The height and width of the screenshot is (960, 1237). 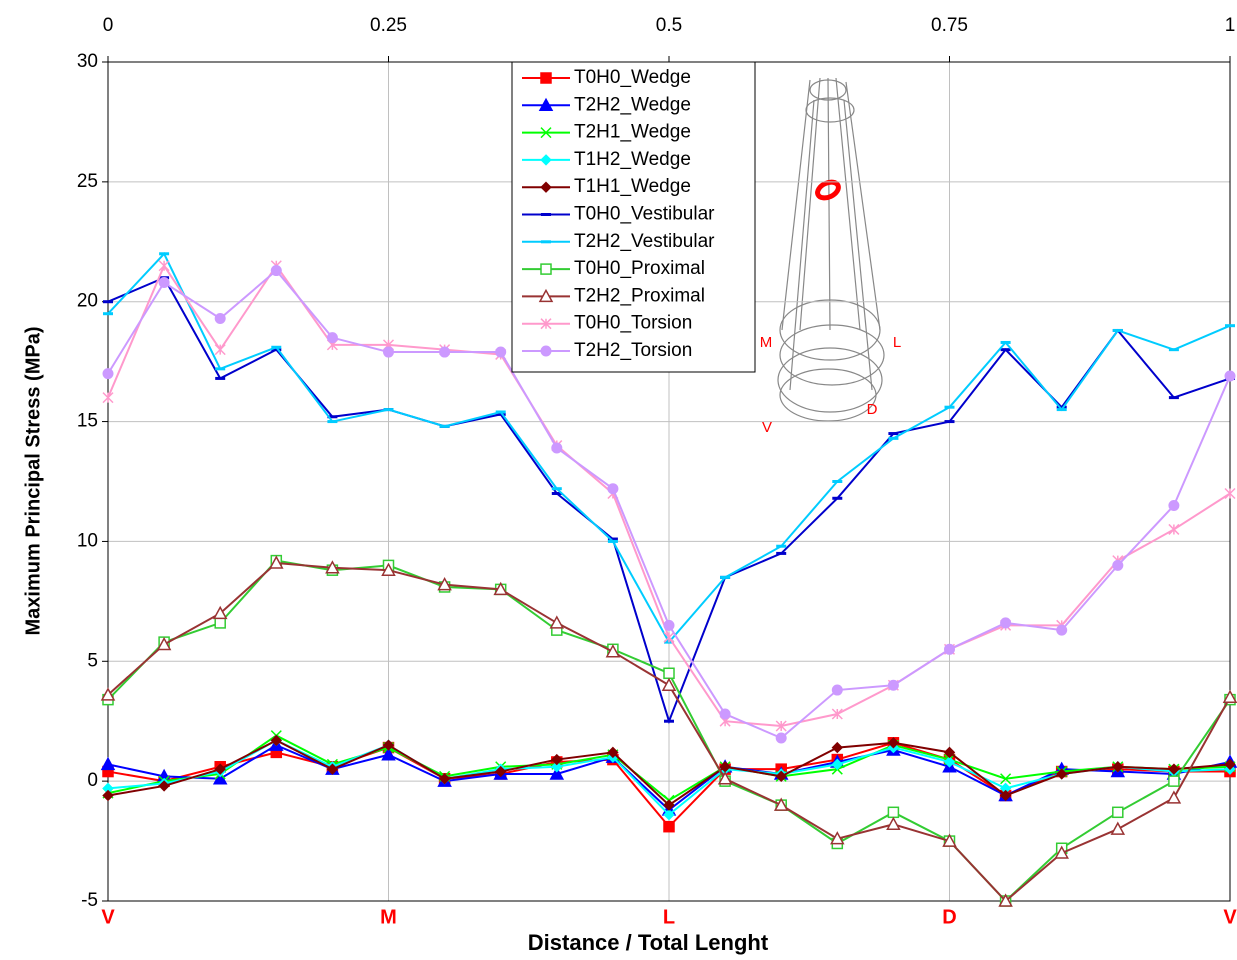 What do you see at coordinates (633, 350) in the screenshot?
I see `legend-label: T2H2_Torsion` at bounding box center [633, 350].